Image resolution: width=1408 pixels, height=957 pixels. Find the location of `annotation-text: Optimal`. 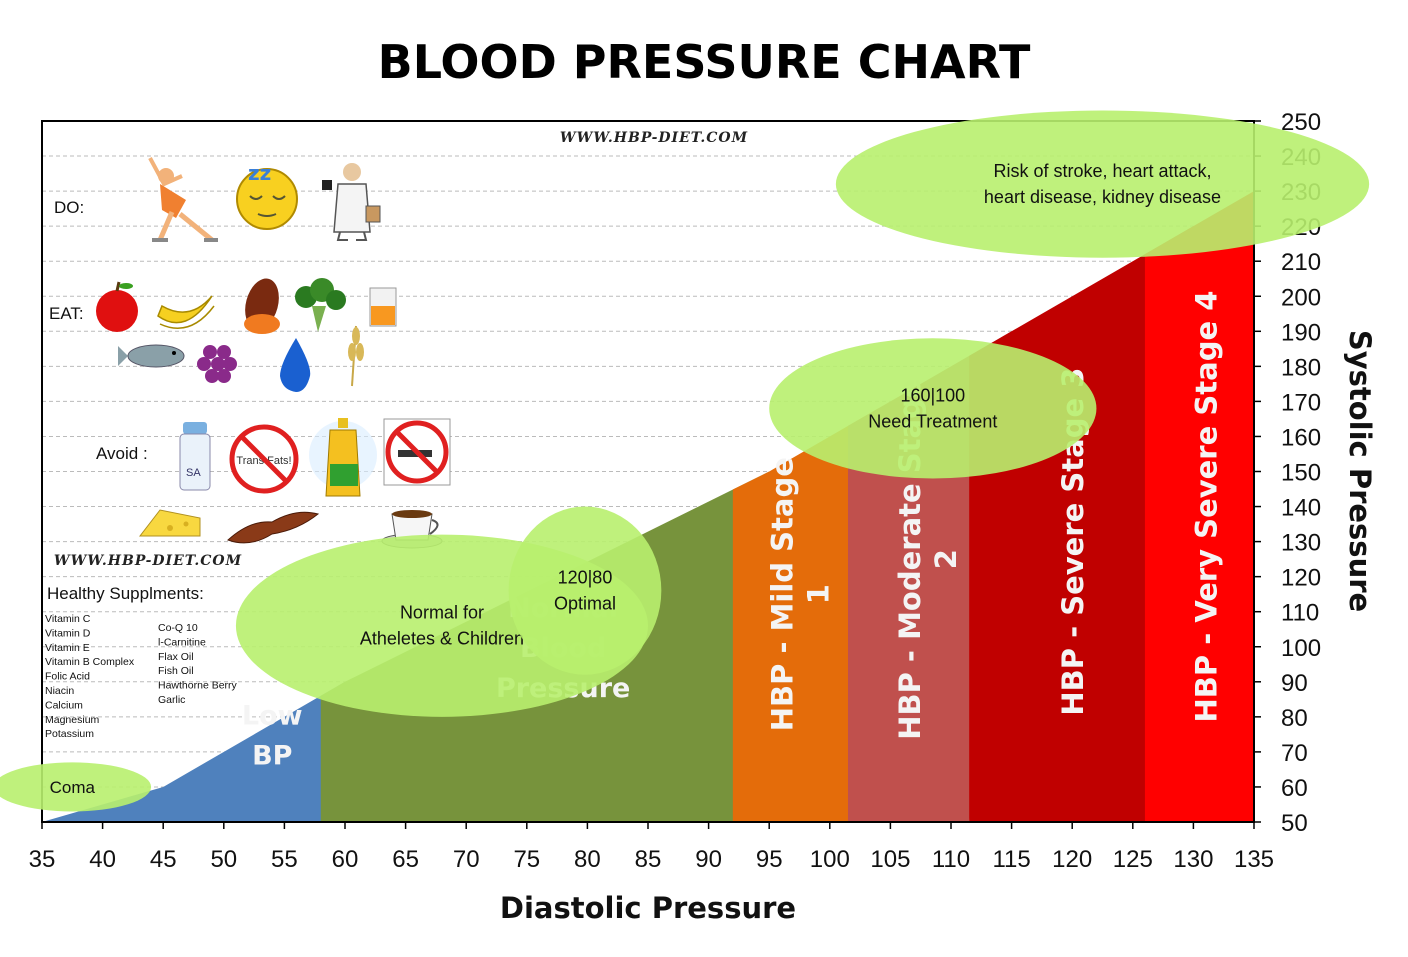

annotation-text: Optimal is located at coordinates (585, 604).